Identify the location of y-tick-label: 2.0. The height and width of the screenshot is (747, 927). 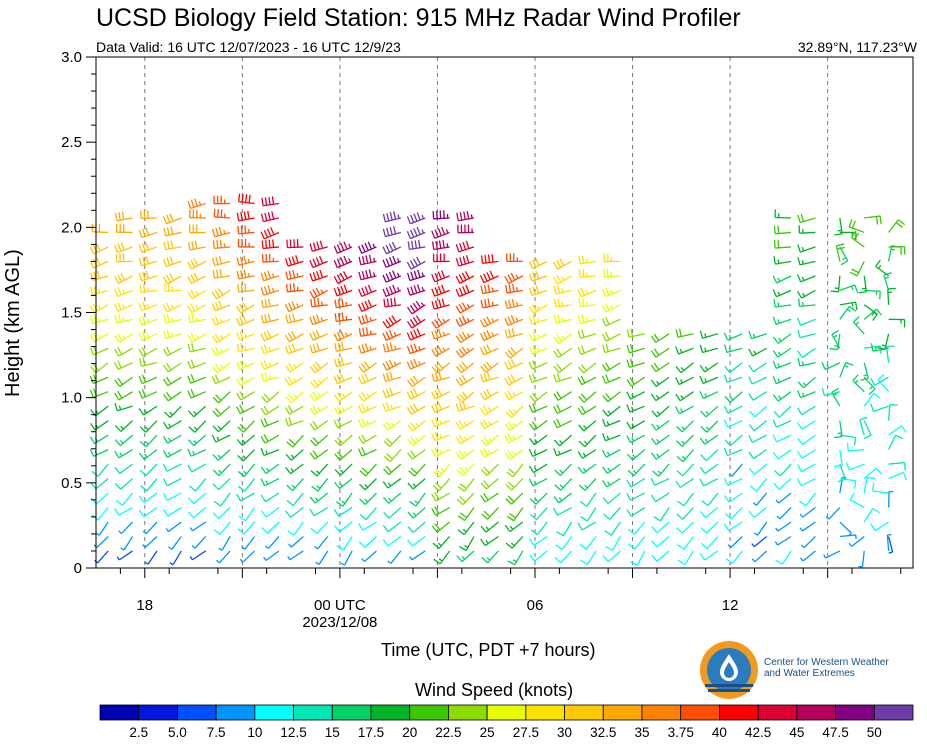
(71, 227).